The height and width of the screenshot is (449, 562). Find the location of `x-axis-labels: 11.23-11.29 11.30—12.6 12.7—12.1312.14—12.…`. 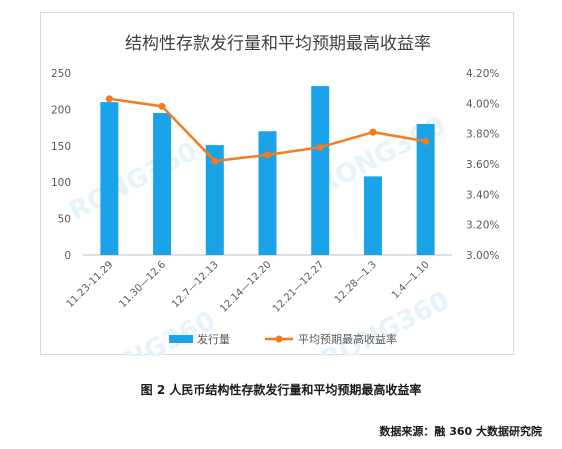

x-axis-labels: 11.23-11.29 11.30—12.6 12.7—12.1312.14—12.… is located at coordinates (248, 286).